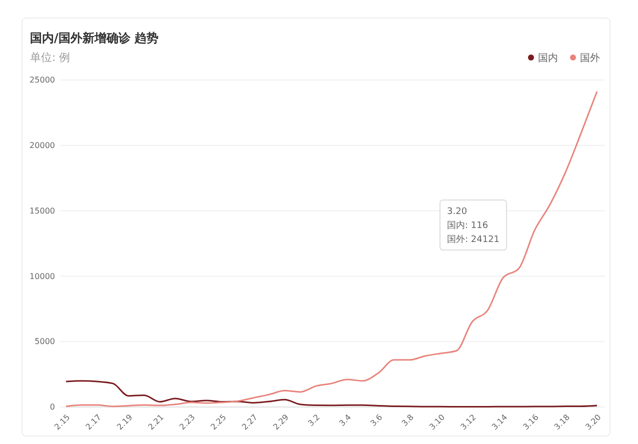 This screenshot has height=444, width=638. What do you see at coordinates (376, 420) in the screenshot?
I see `x-tick-label: 3.6` at bounding box center [376, 420].